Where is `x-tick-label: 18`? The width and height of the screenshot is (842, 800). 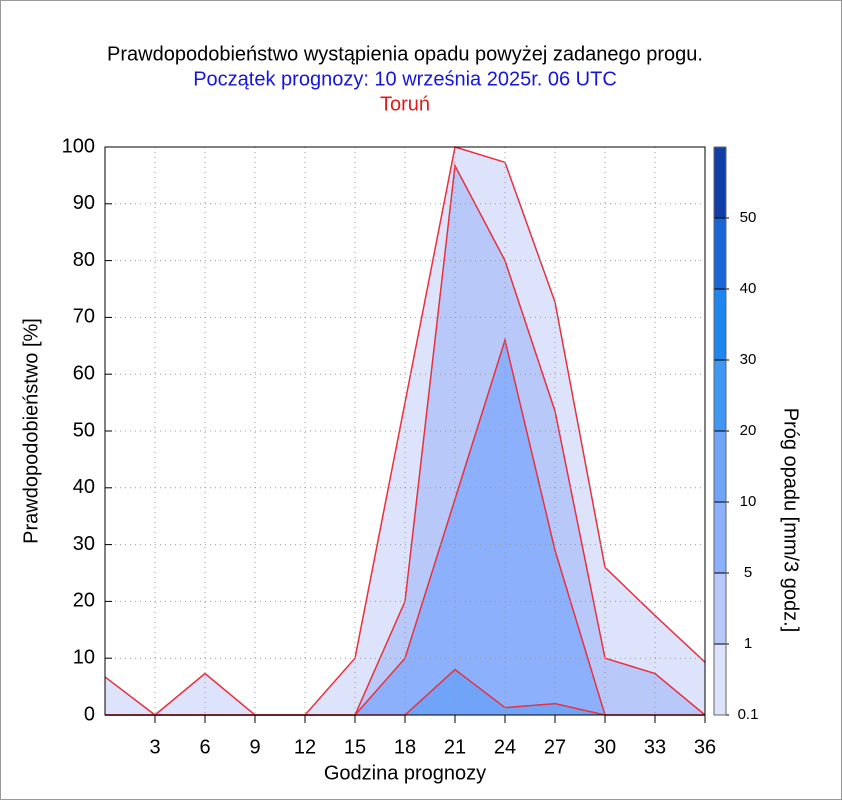
x-tick-label: 18 is located at coordinates (405, 747).